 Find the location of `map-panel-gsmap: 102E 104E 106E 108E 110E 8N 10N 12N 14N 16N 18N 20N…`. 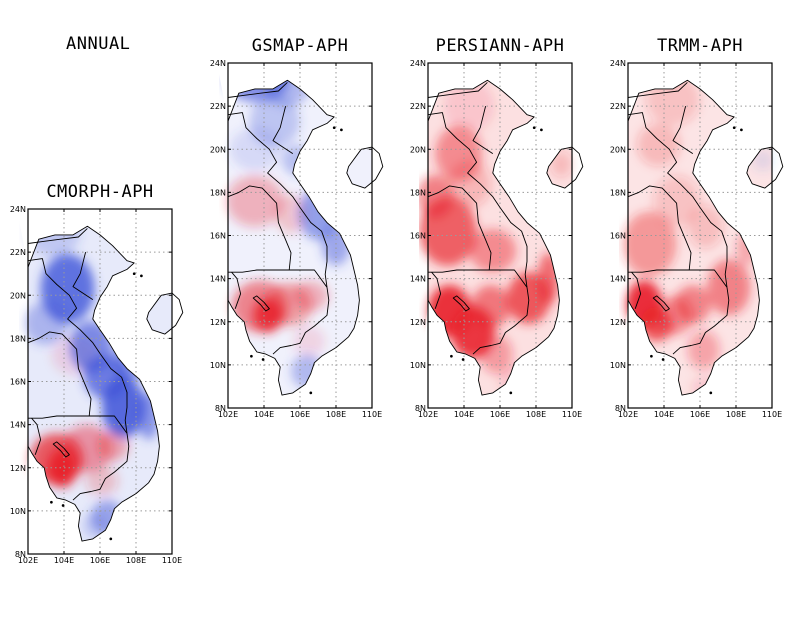

map-panel-gsmap: 102E 104E 106E 108E 110E 8N 10N 12N 14N 16N 18N 20N… is located at coordinates (297, 239).